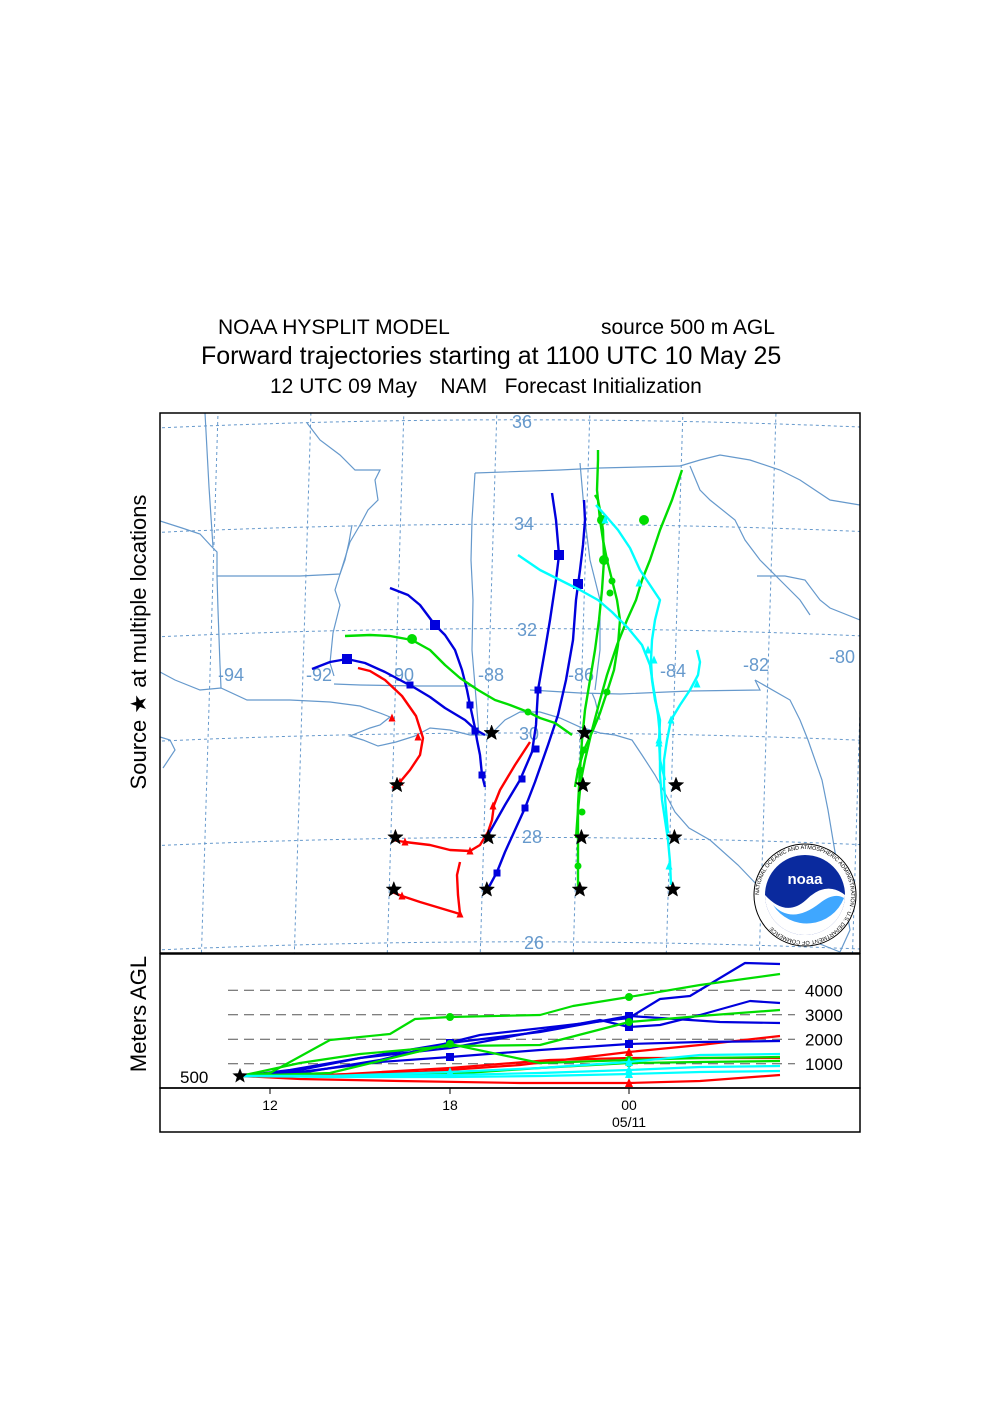 Image resolution: width=992 pixels, height=1403 pixels. What do you see at coordinates (231, 675) in the screenshot?
I see `lon-label: -94` at bounding box center [231, 675].